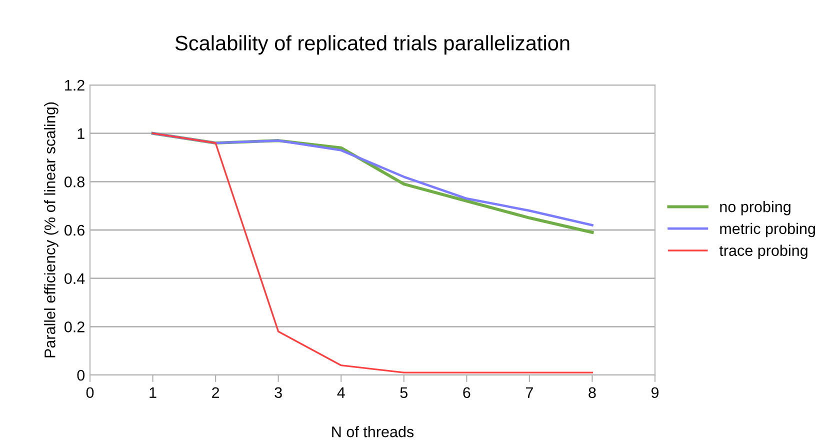 The height and width of the screenshot is (443, 827). What do you see at coordinates (767, 230) in the screenshot?
I see `legend-label: metric probing` at bounding box center [767, 230].